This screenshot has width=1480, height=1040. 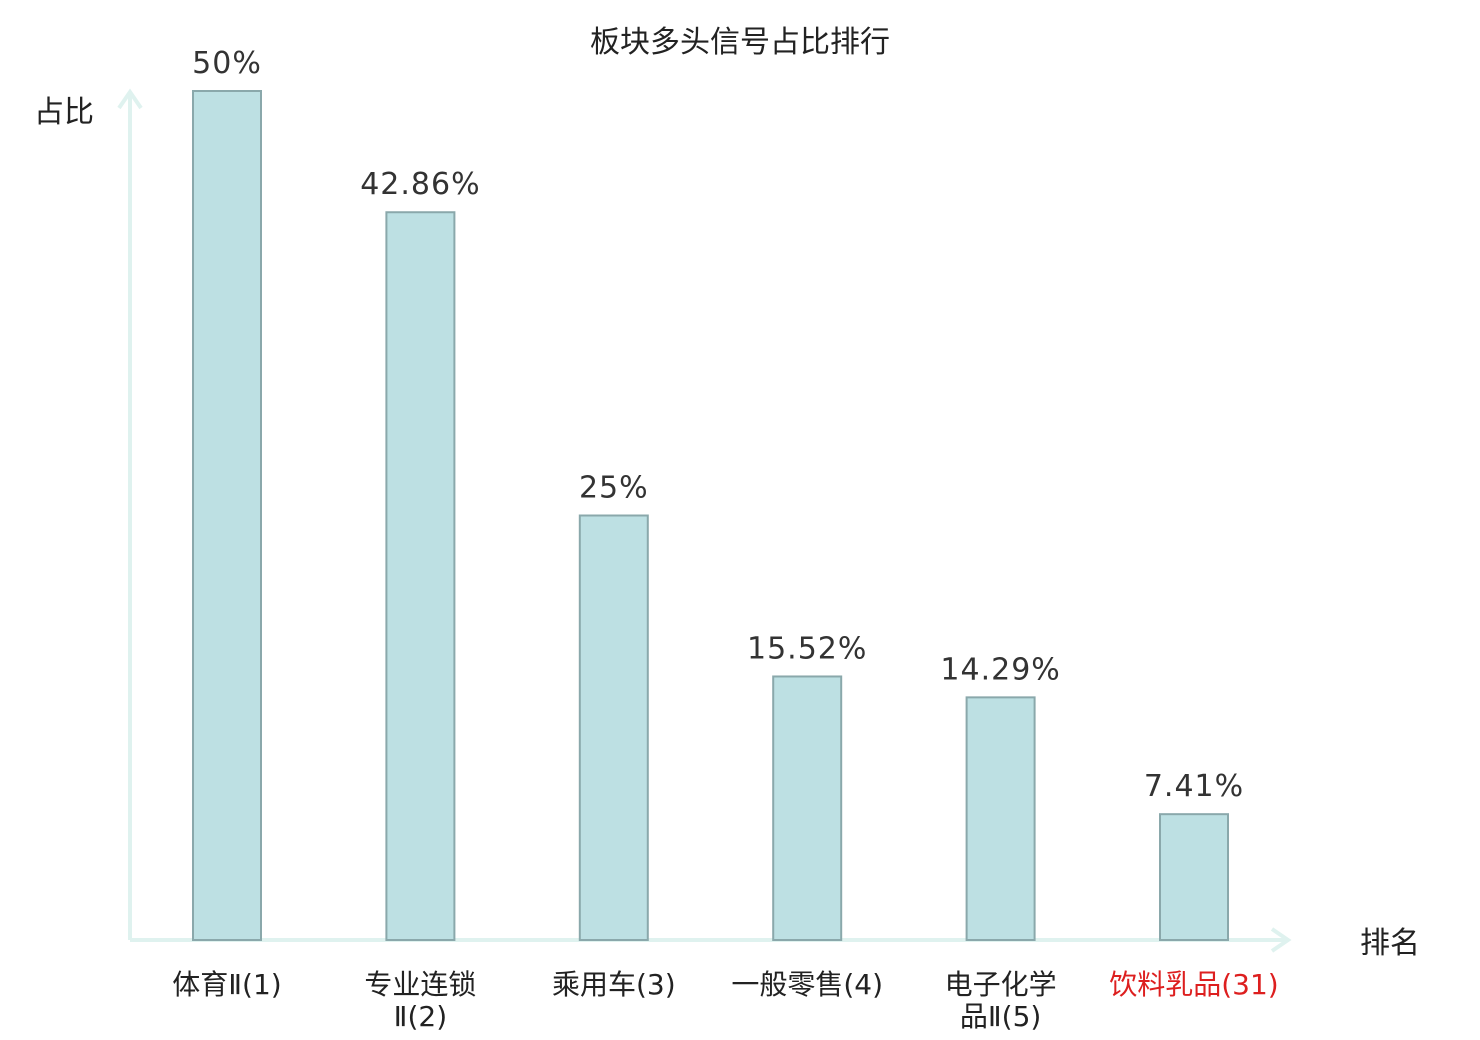 I want to click on value-label-1: 50%, so click(x=227, y=63).